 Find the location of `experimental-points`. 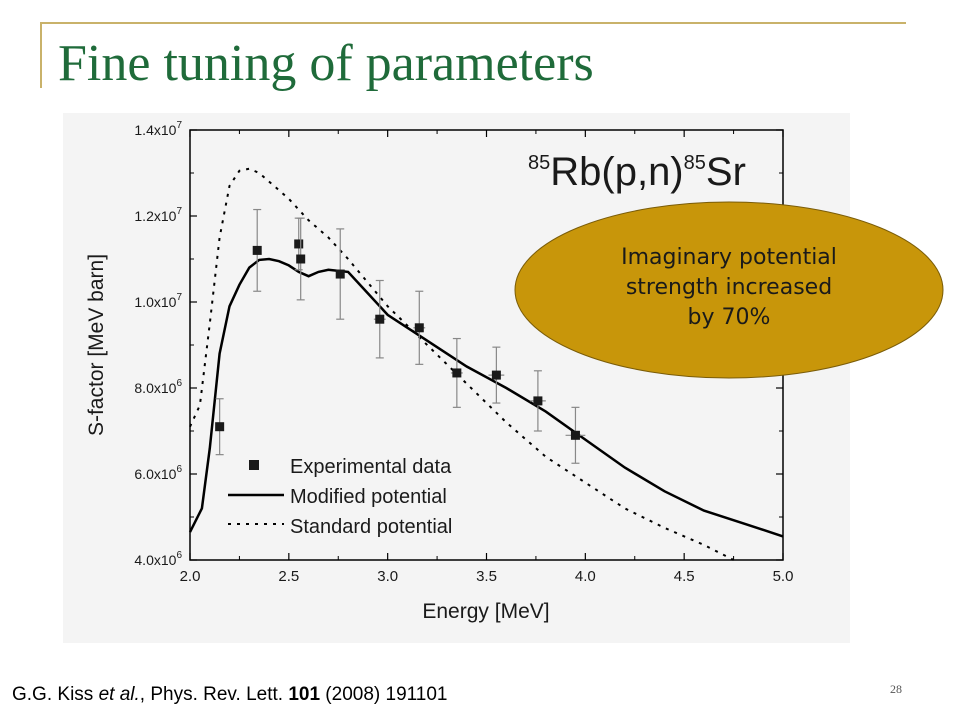

experimental-points is located at coordinates (400, 336).